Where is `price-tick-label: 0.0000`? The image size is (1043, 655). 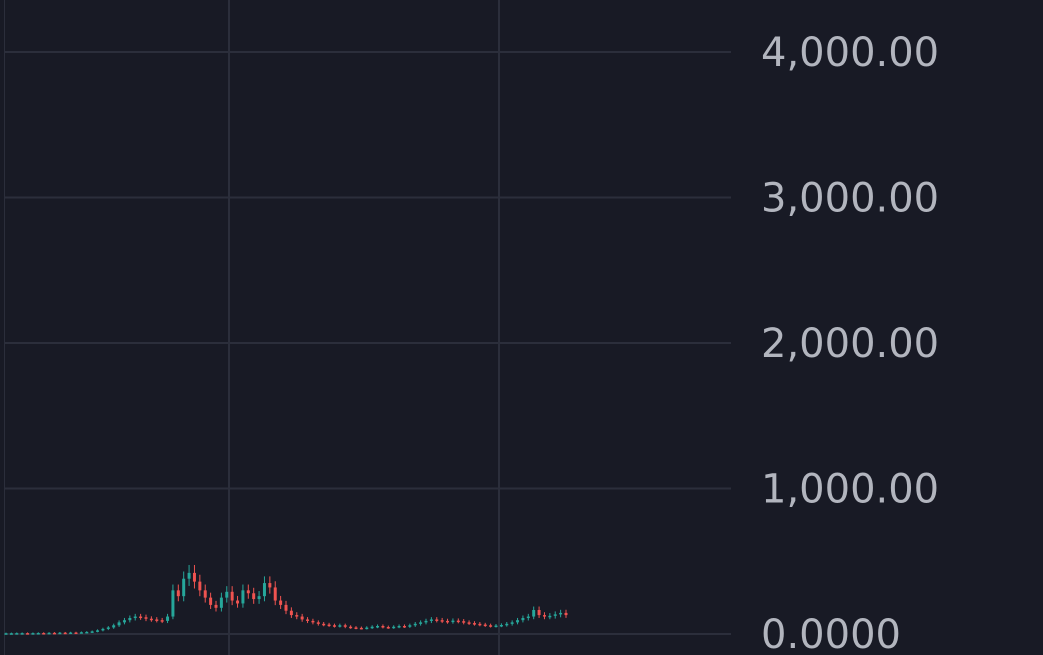 price-tick-label: 0.0000 is located at coordinates (831, 633).